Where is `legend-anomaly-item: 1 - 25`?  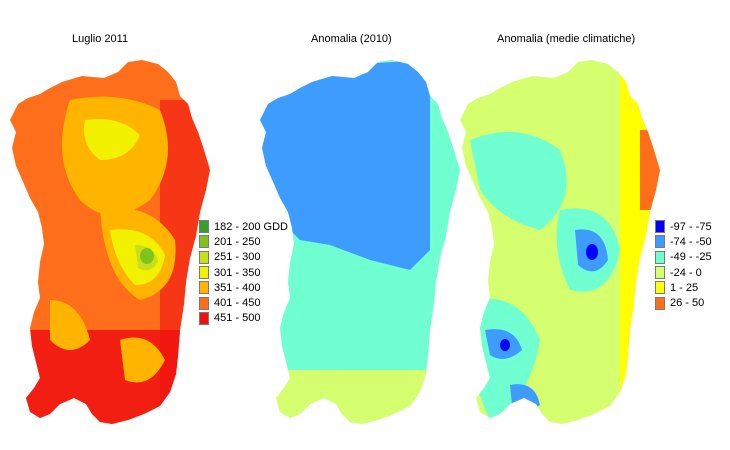
legend-anomaly-item: 1 - 25 is located at coordinates (683, 287).